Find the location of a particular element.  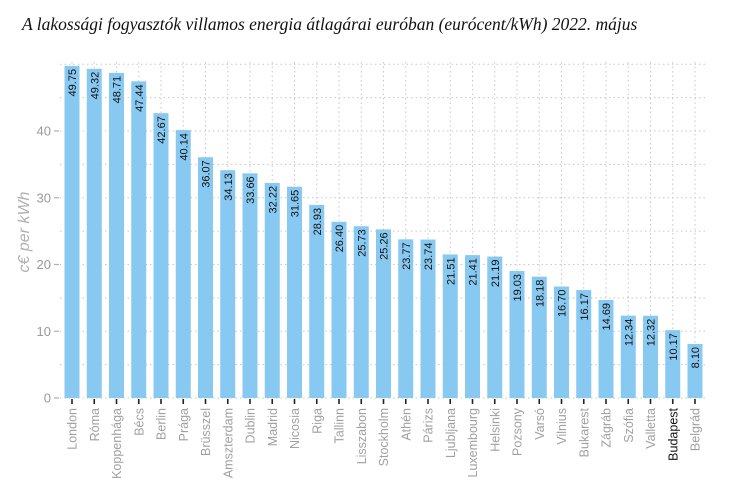

bar-value-label: 49.75 is located at coordinates (73, 83).